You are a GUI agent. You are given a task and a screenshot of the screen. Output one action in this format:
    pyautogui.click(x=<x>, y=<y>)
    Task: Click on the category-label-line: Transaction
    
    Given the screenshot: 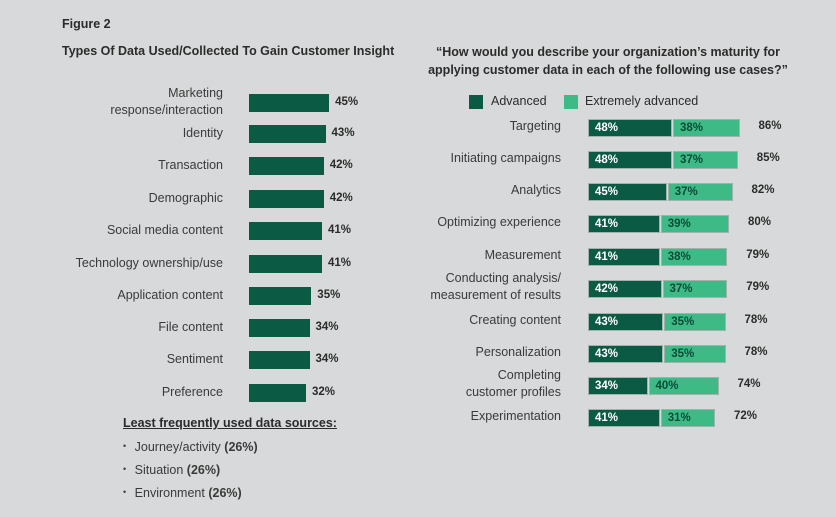 What is the action you would take?
    pyautogui.click(x=190, y=164)
    